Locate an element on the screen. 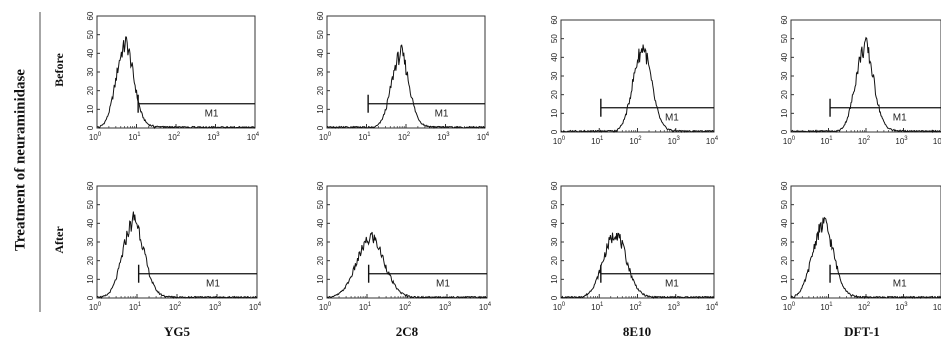 This screenshot has height=343, width=941. row-label-after: After is located at coordinates (59, 240).